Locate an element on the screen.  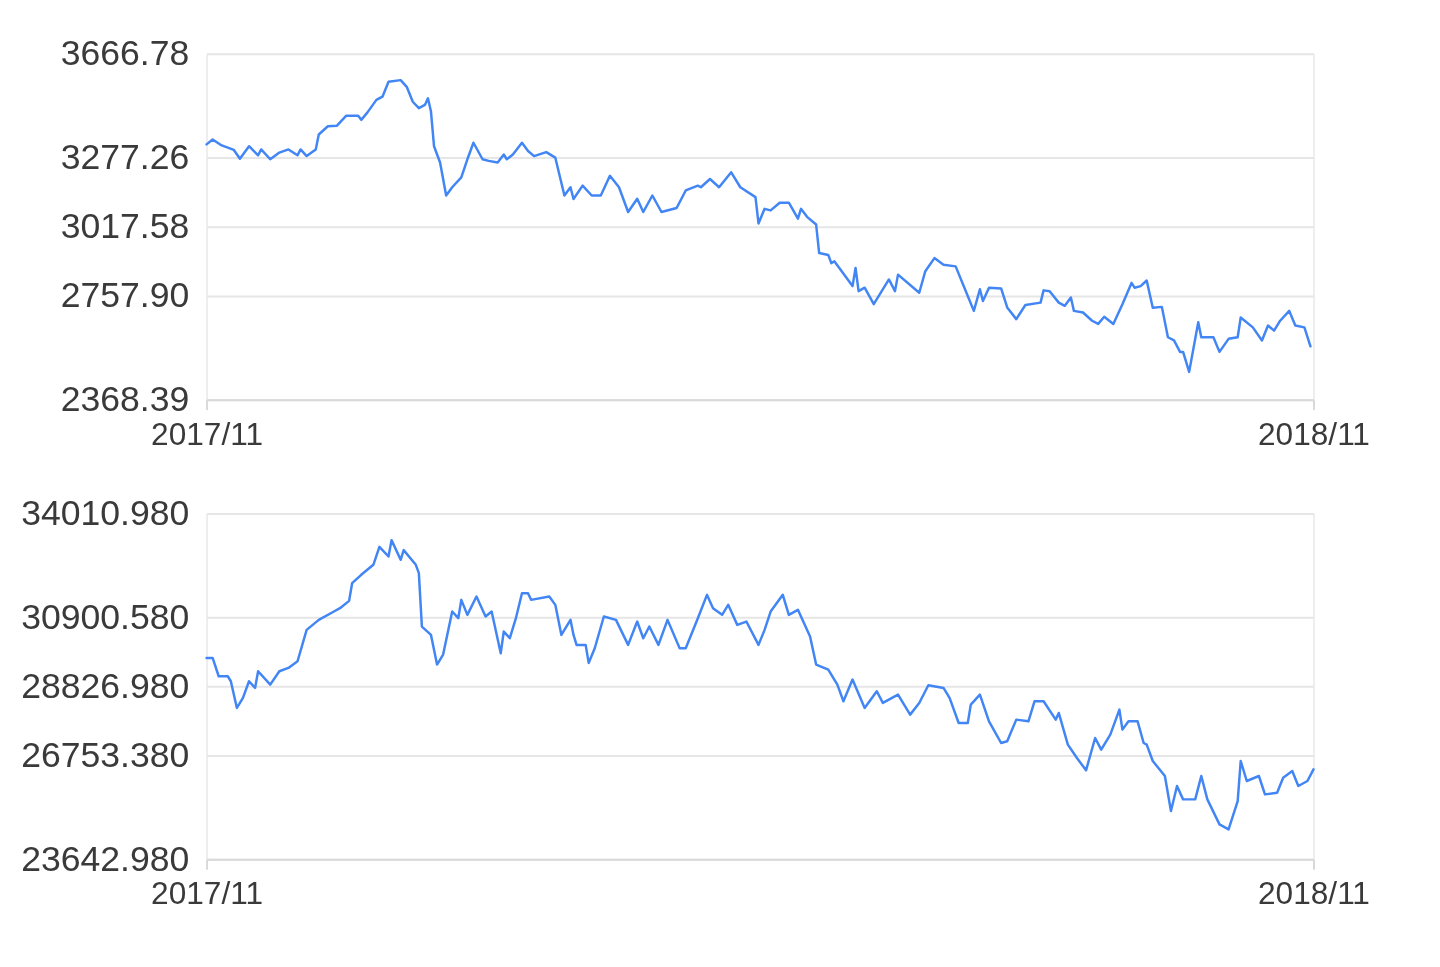
y-tick-label: 30900.580 is located at coordinates (105, 616).